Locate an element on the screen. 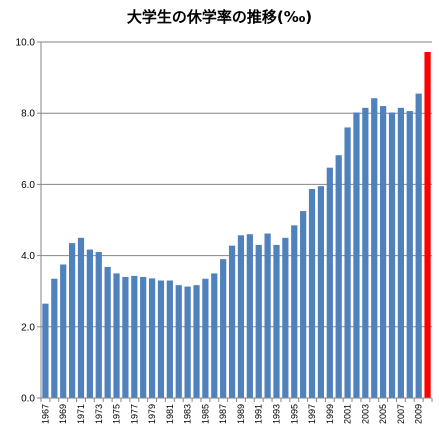 This screenshot has height=444, width=439. y-tick-label: 4.0 is located at coordinates (28, 256).